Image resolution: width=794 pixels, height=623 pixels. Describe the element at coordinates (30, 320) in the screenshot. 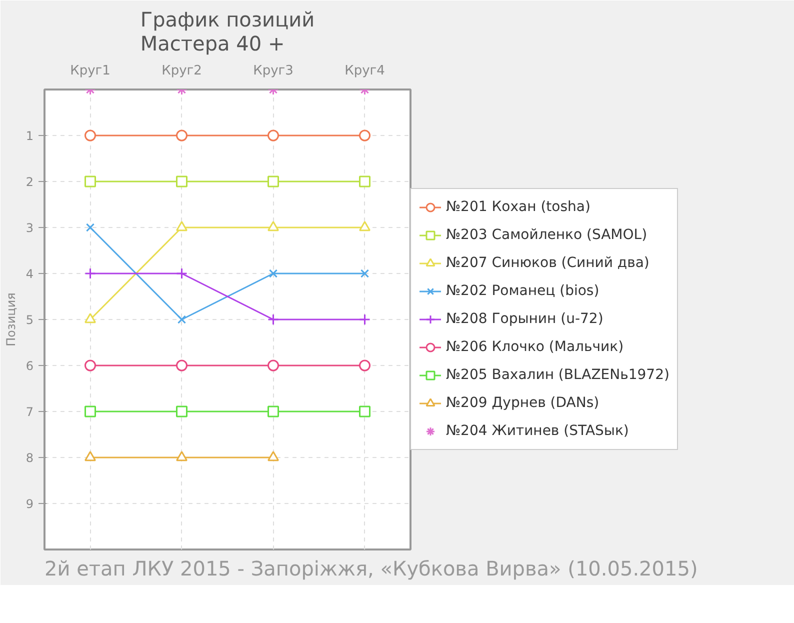

I see `y-tick-label: 5` at that location.